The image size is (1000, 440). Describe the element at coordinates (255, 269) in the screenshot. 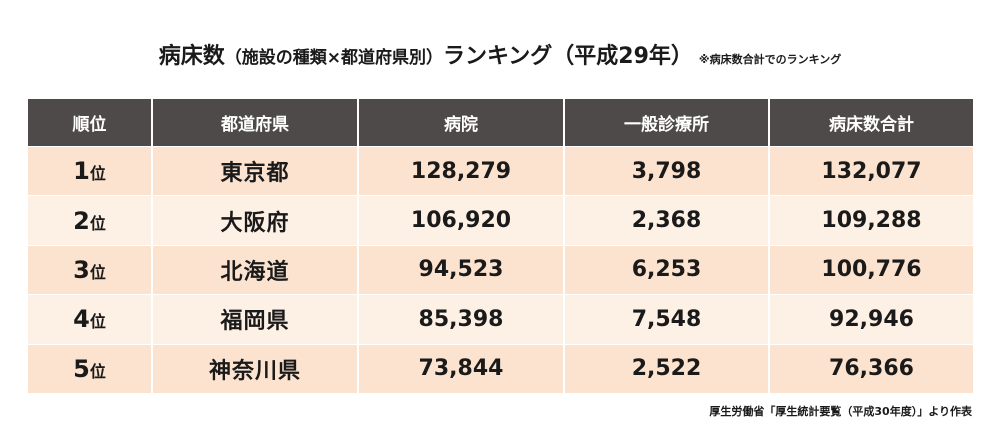

I see `prefecture-cell: 北海道` at that location.